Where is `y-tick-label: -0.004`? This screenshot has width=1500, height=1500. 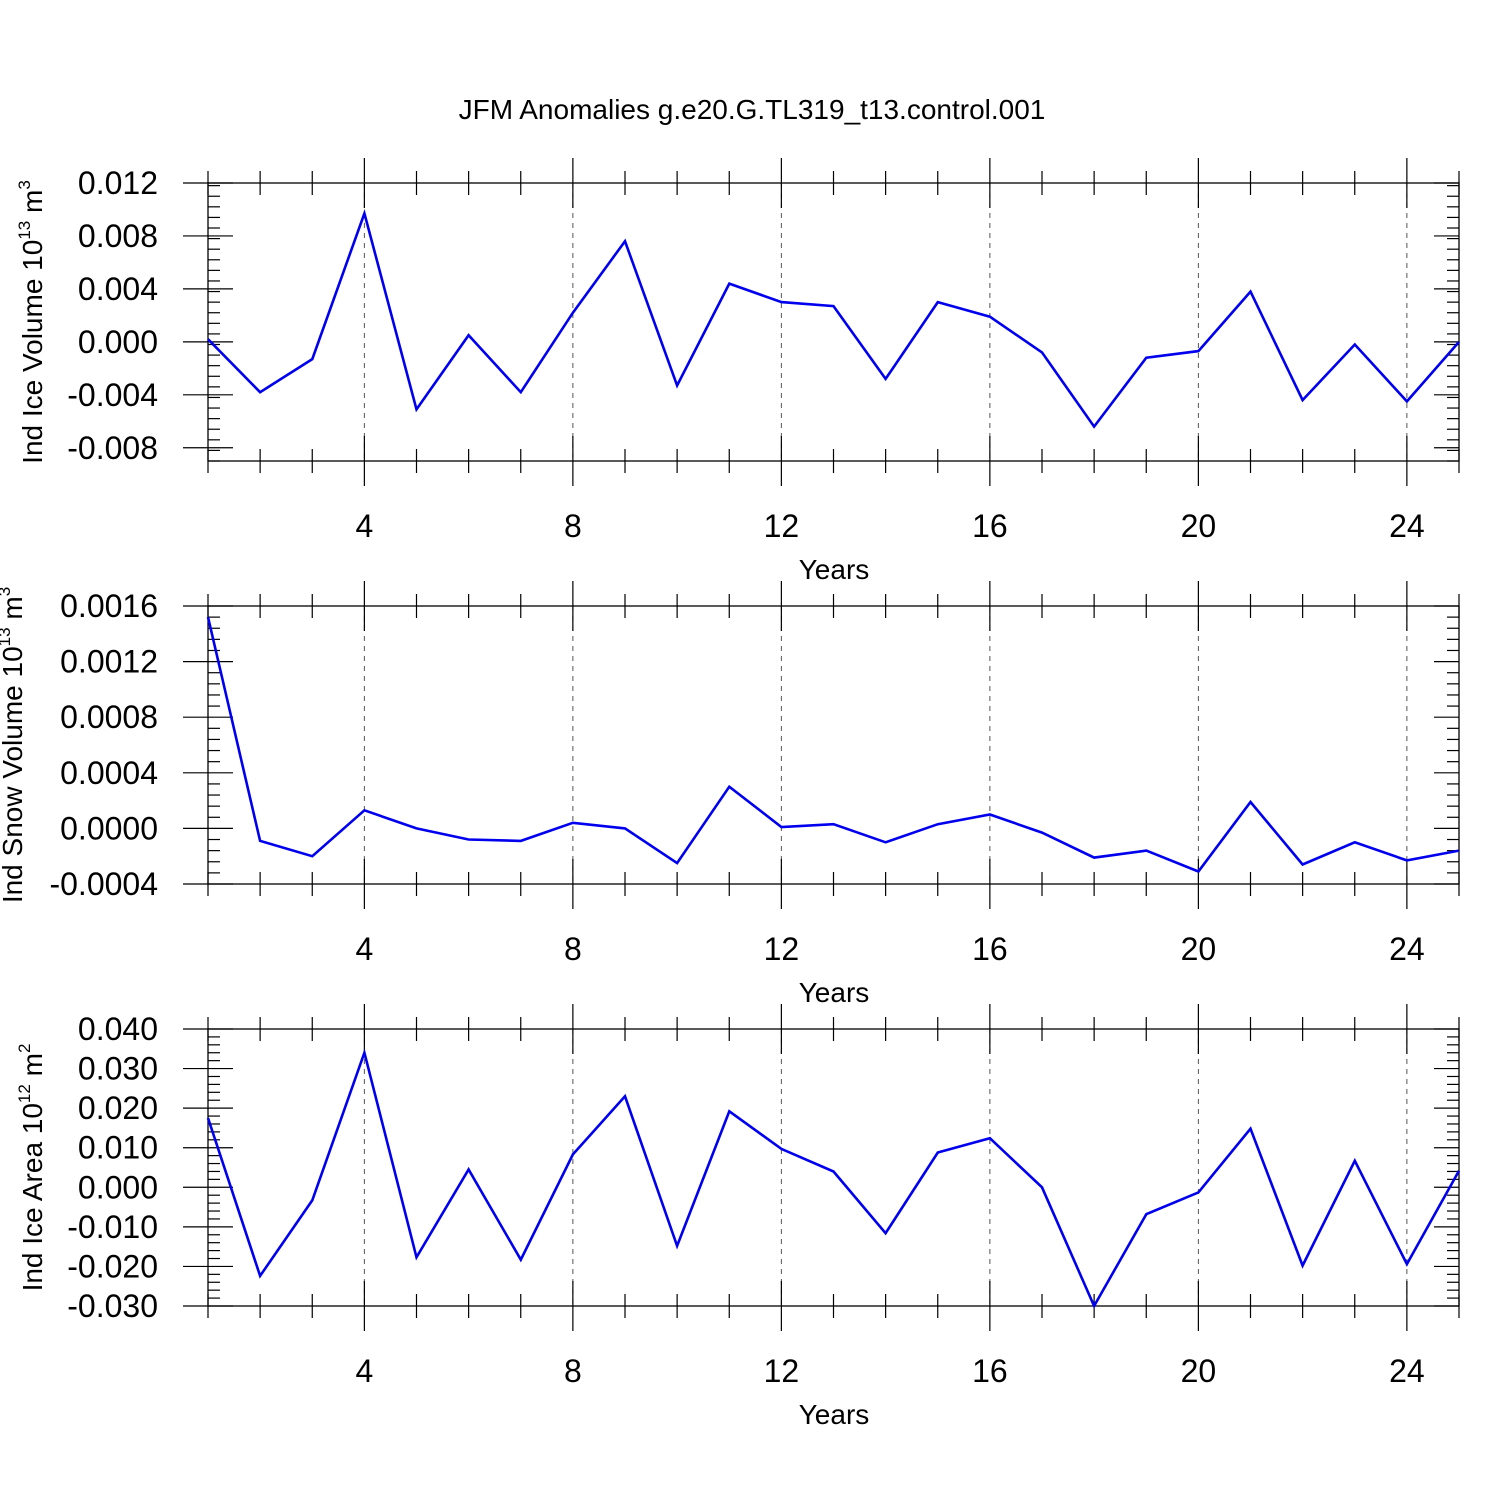
y-tick-label: -0.004 is located at coordinates (112, 395).